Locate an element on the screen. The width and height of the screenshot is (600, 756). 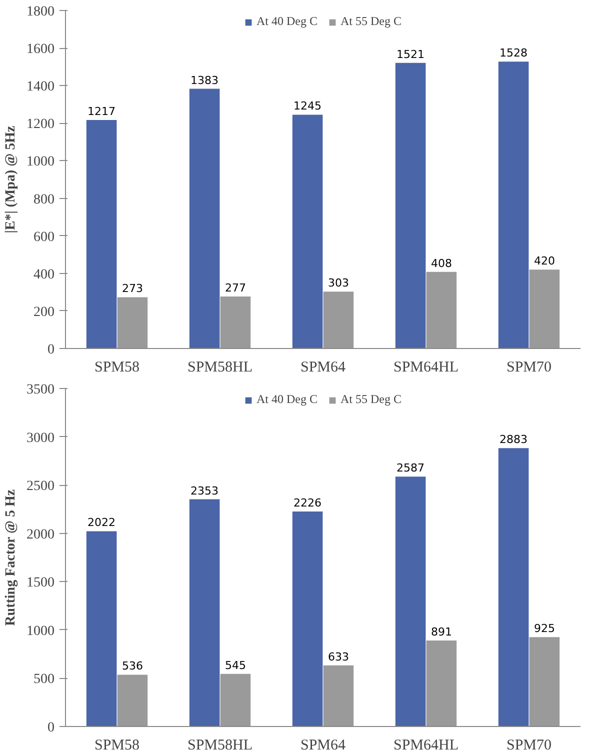
data-label: 2883 is located at coordinates (514, 439).